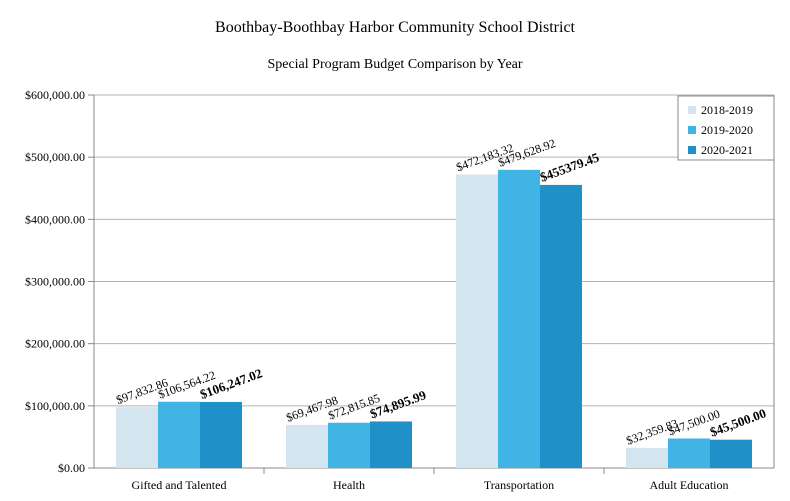  I want to click on x-tick-label: Adult Education, so click(689, 485).